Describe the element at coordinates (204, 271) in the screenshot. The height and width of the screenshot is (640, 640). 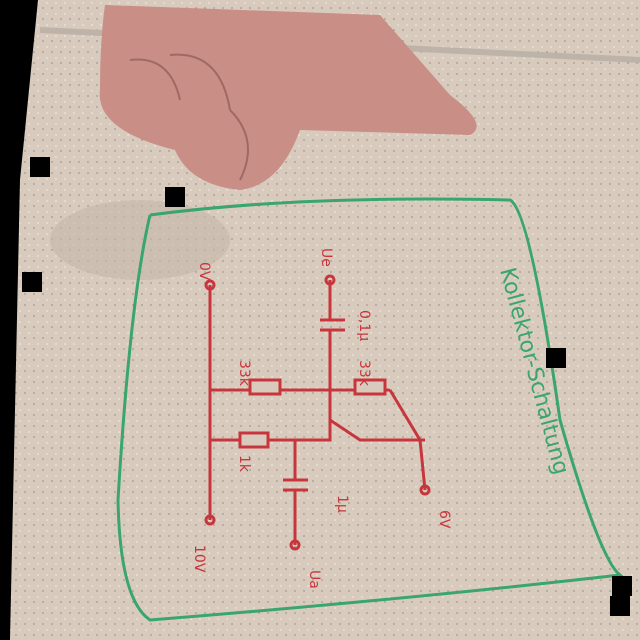
I see `label: 0V` at that location.